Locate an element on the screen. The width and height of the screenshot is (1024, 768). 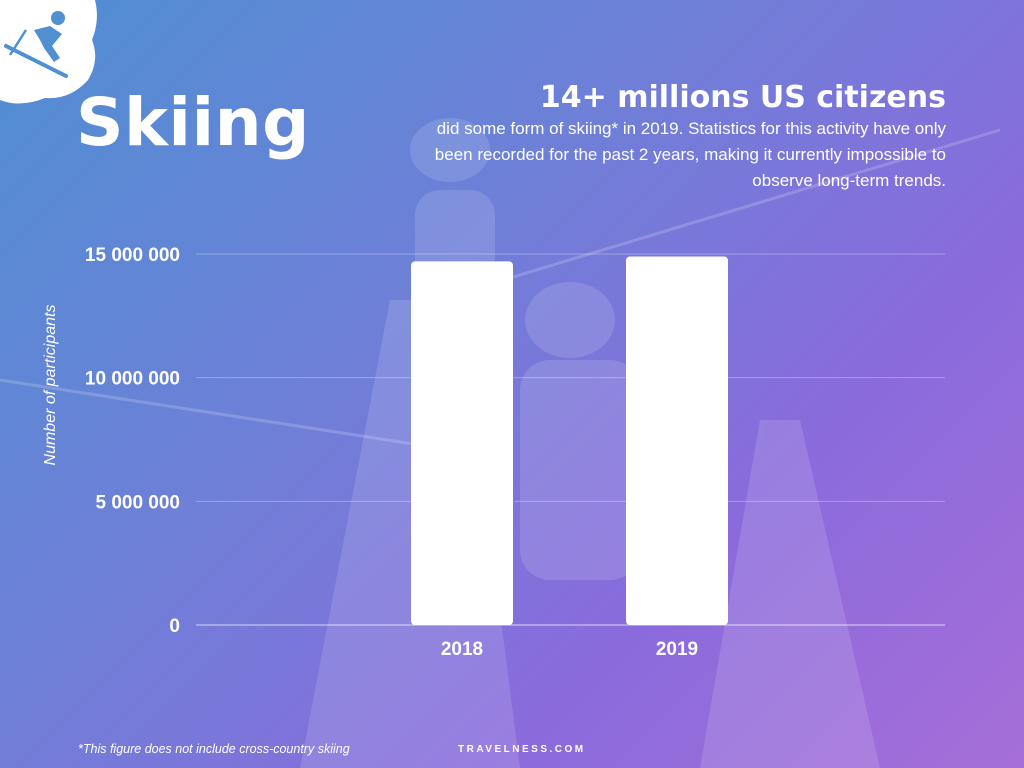
skier-icon is located at coordinates (36, 44).